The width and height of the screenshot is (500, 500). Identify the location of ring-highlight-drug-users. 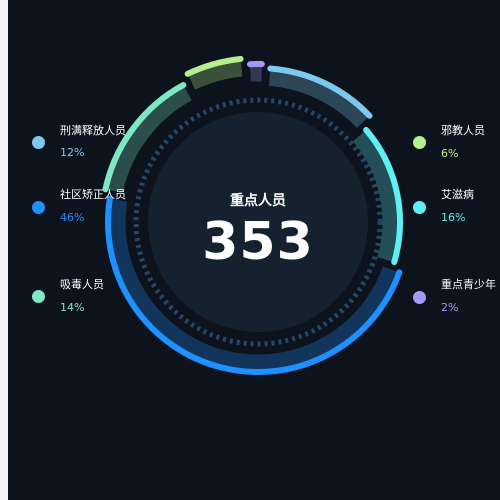
(144, 137).